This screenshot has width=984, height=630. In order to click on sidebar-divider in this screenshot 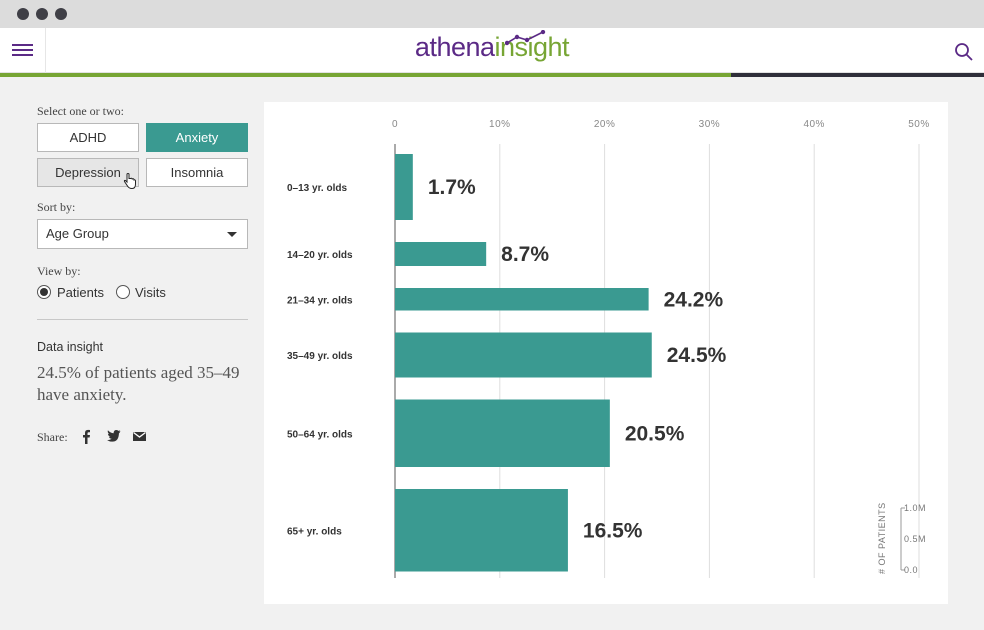, I will do `click(142, 319)`.